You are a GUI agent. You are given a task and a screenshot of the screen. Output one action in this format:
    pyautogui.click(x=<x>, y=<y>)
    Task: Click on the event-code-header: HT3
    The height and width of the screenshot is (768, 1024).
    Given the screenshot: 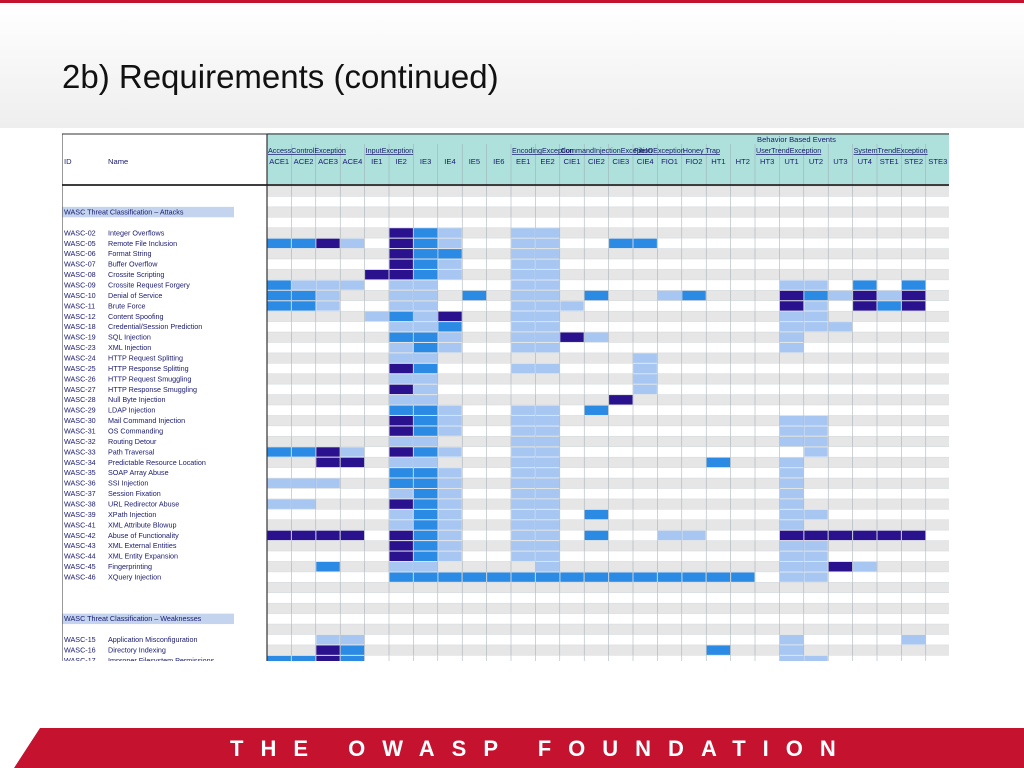 What is the action you would take?
    pyautogui.click(x=767, y=161)
    